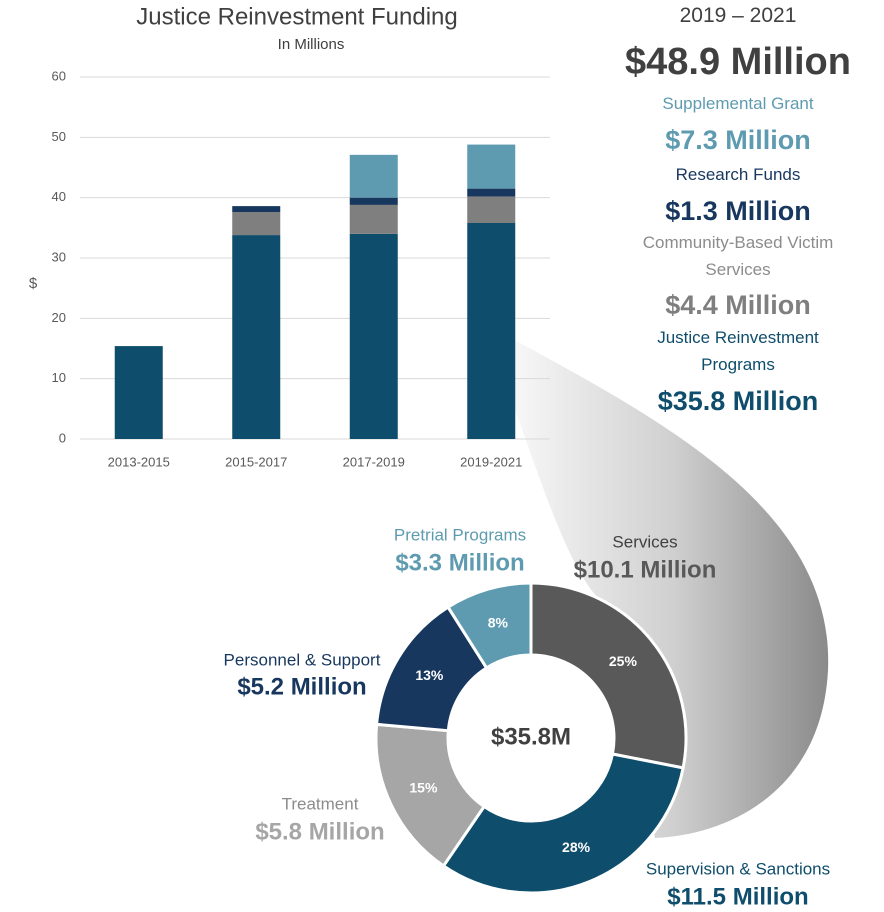  Describe the element at coordinates (59, 317) in the screenshot. I see `y-tick-label: 20` at that location.